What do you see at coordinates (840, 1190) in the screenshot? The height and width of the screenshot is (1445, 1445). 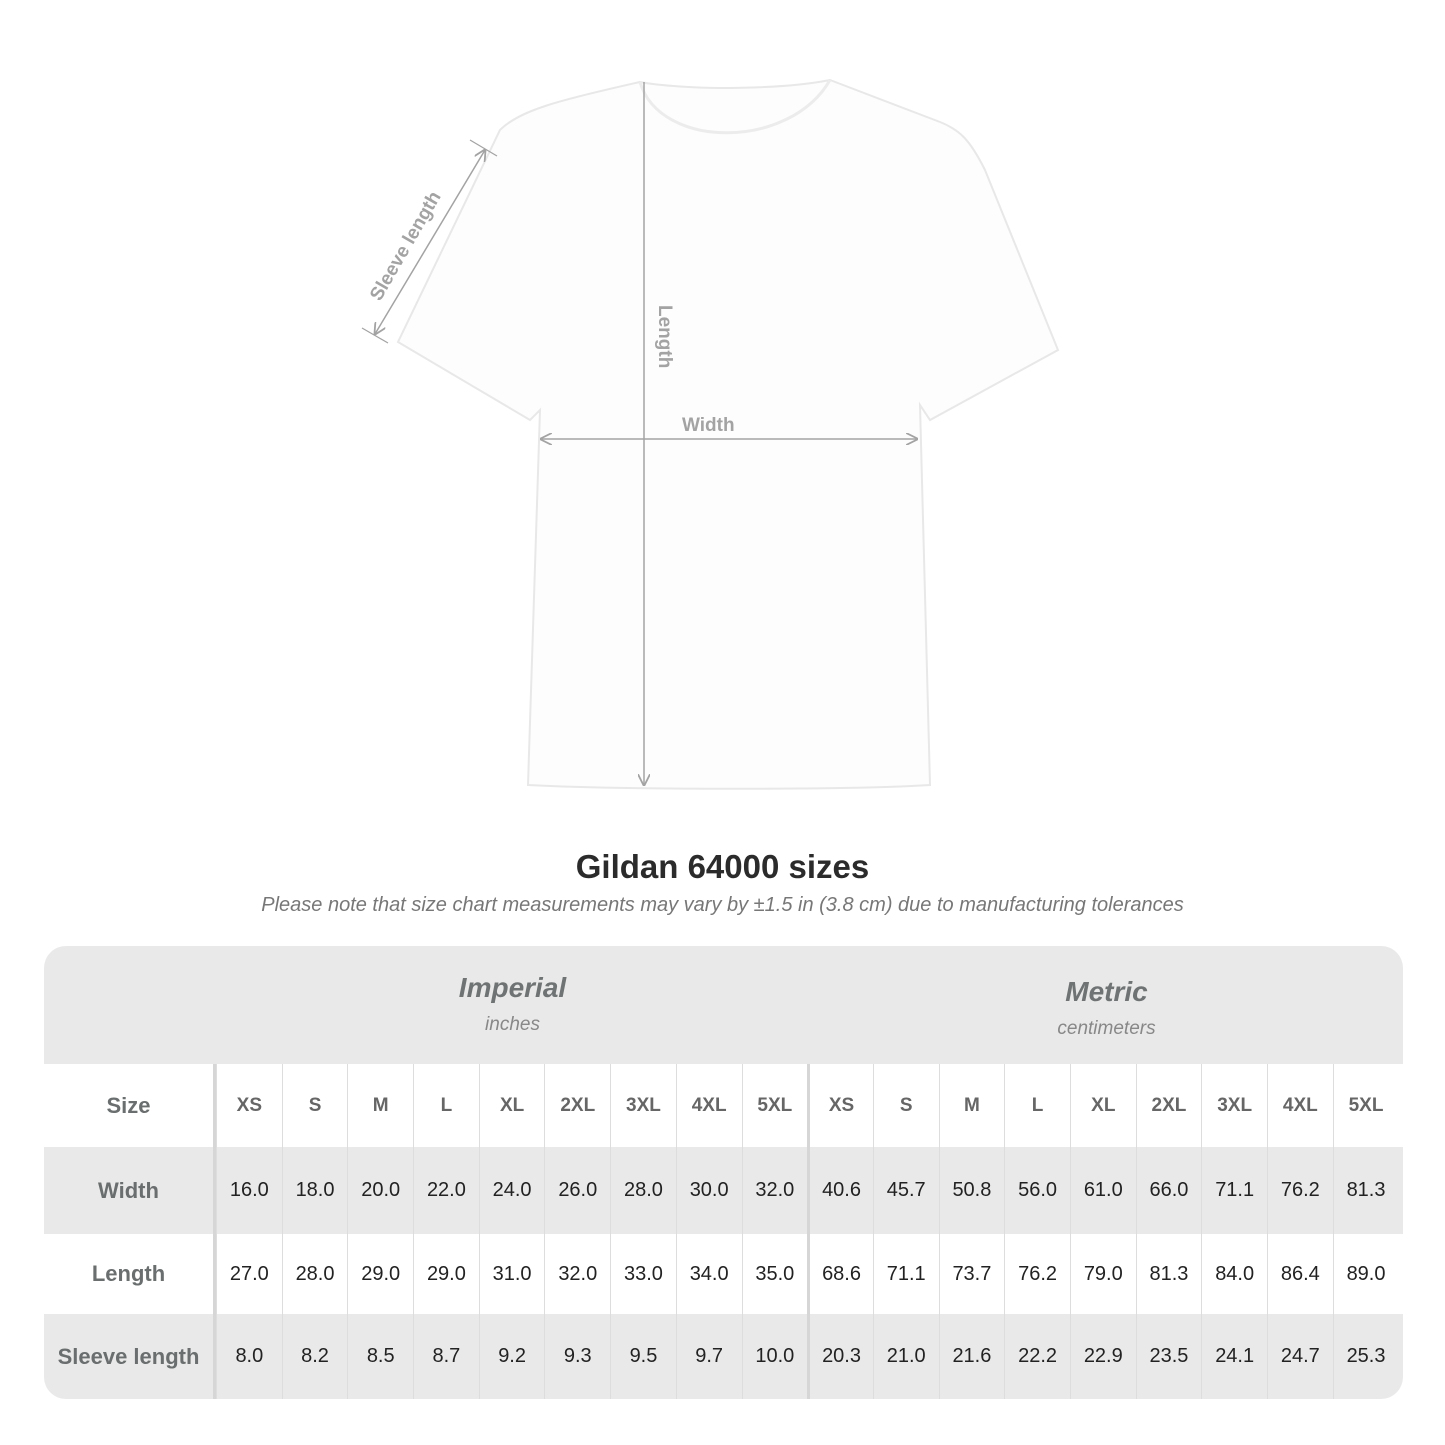 I see `metric-value: 40.6` at bounding box center [840, 1190].